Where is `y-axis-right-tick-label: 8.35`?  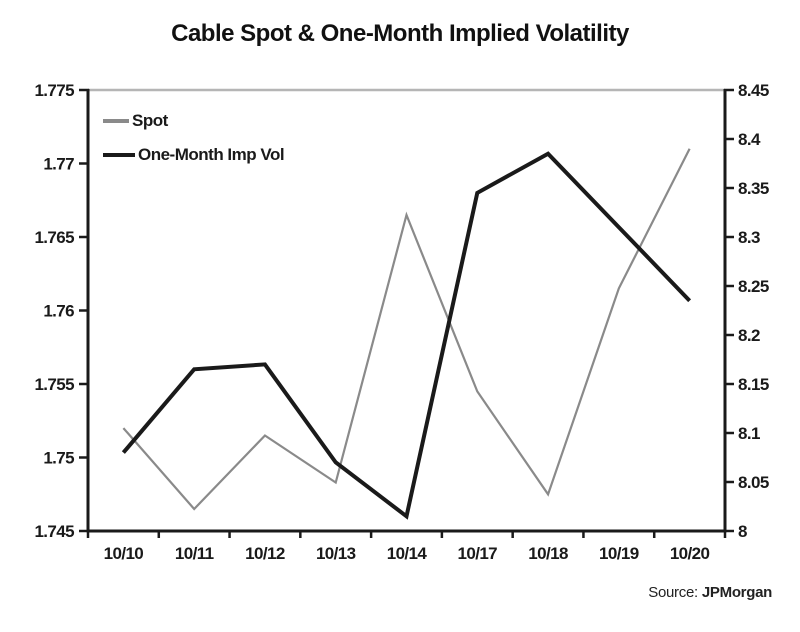
y-axis-right-tick-label: 8.35 is located at coordinates (753, 188).